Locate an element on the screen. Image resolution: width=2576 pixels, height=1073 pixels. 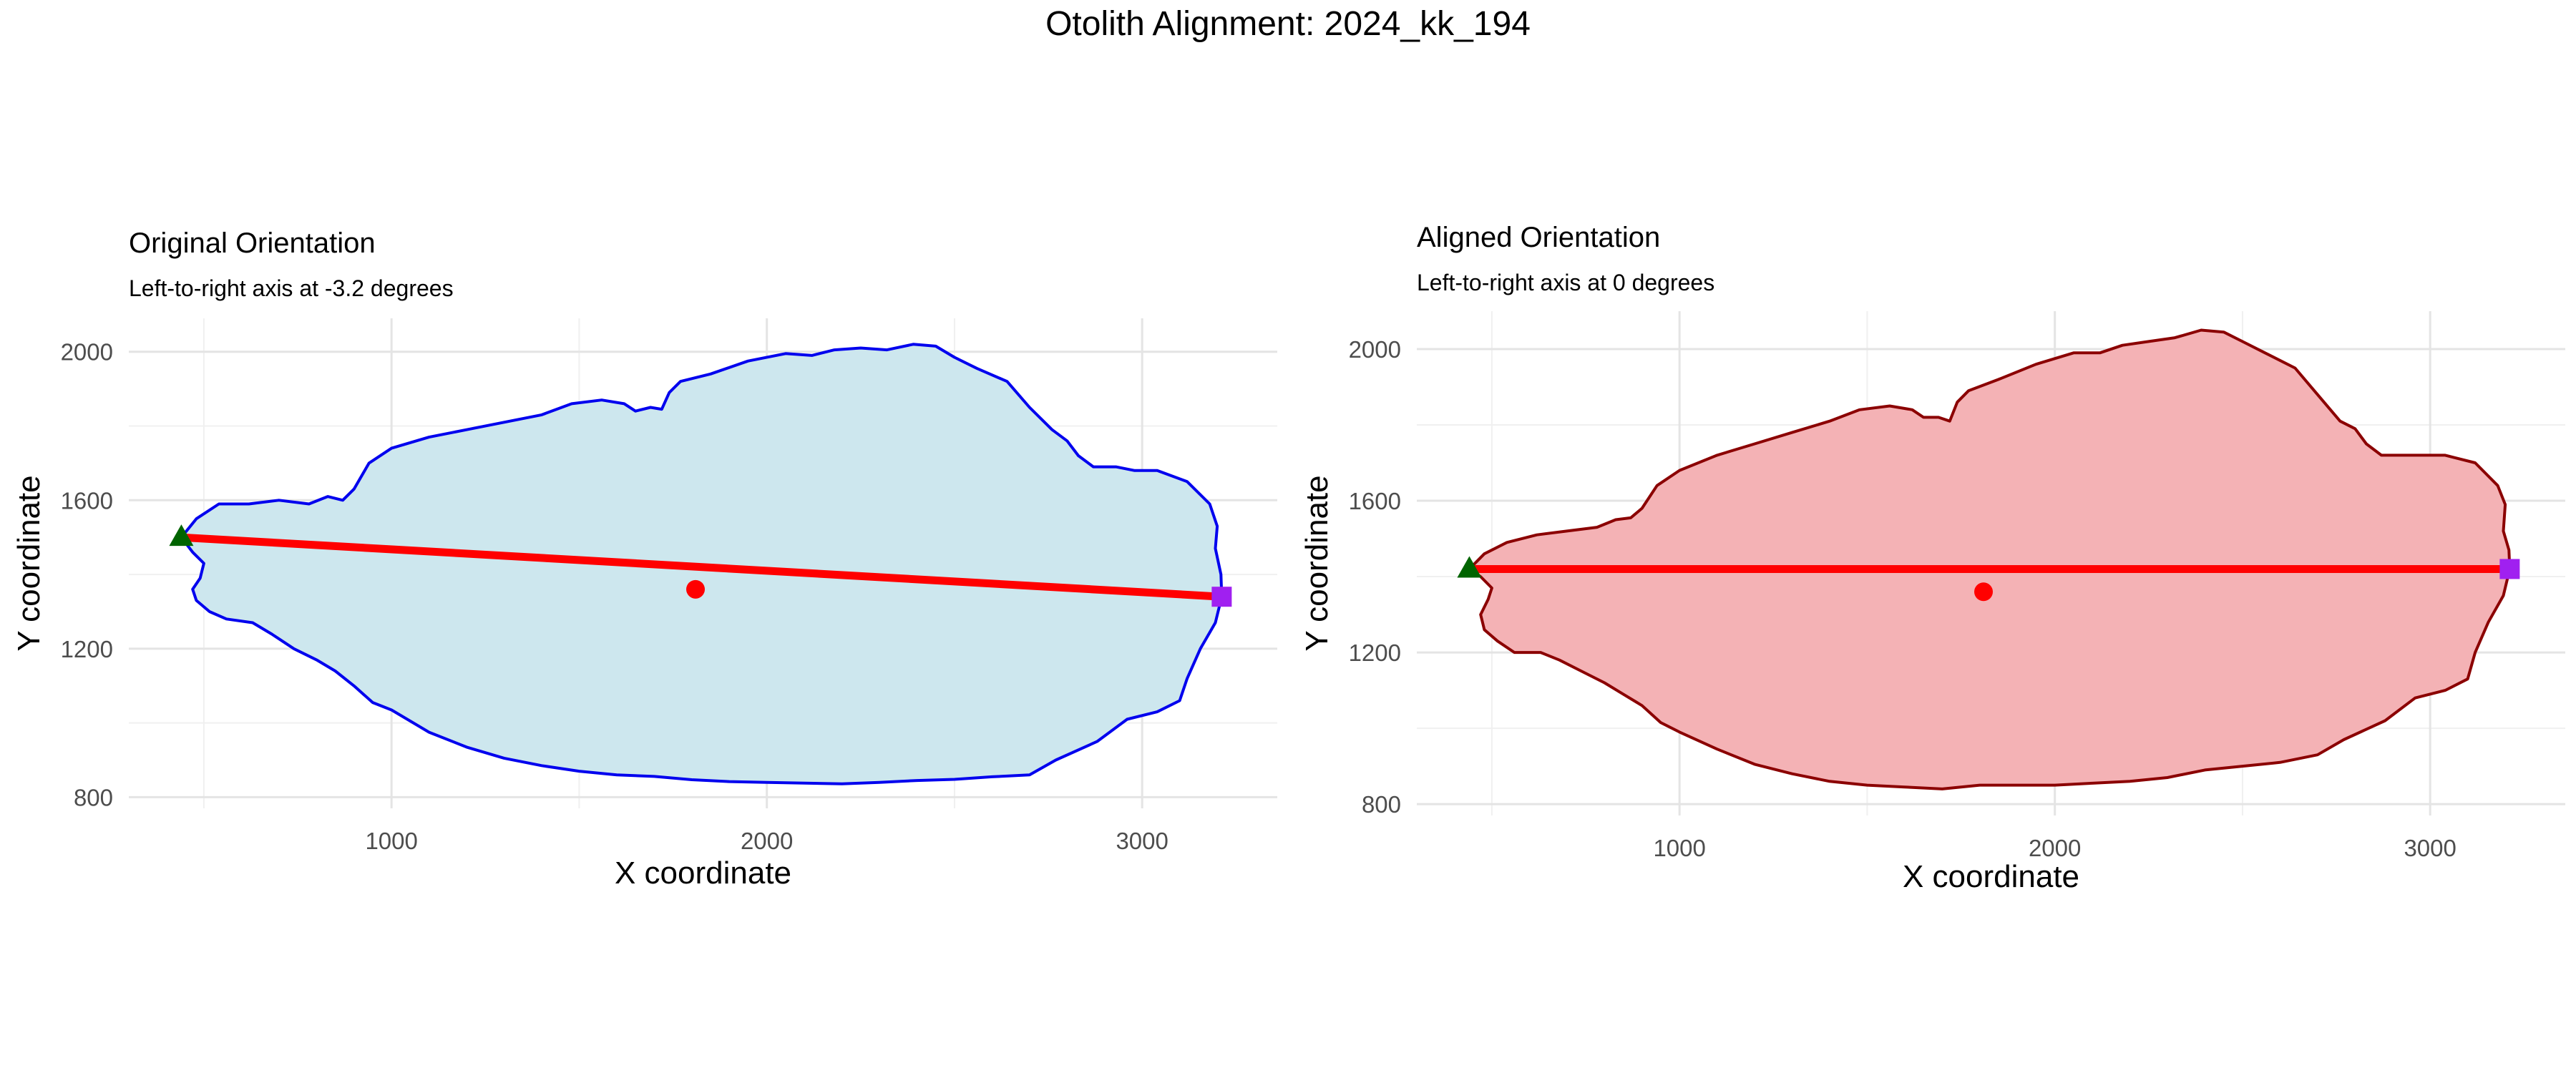
panel-subtitle: Left-to-right axis at -3.2 degrees is located at coordinates (291, 288).